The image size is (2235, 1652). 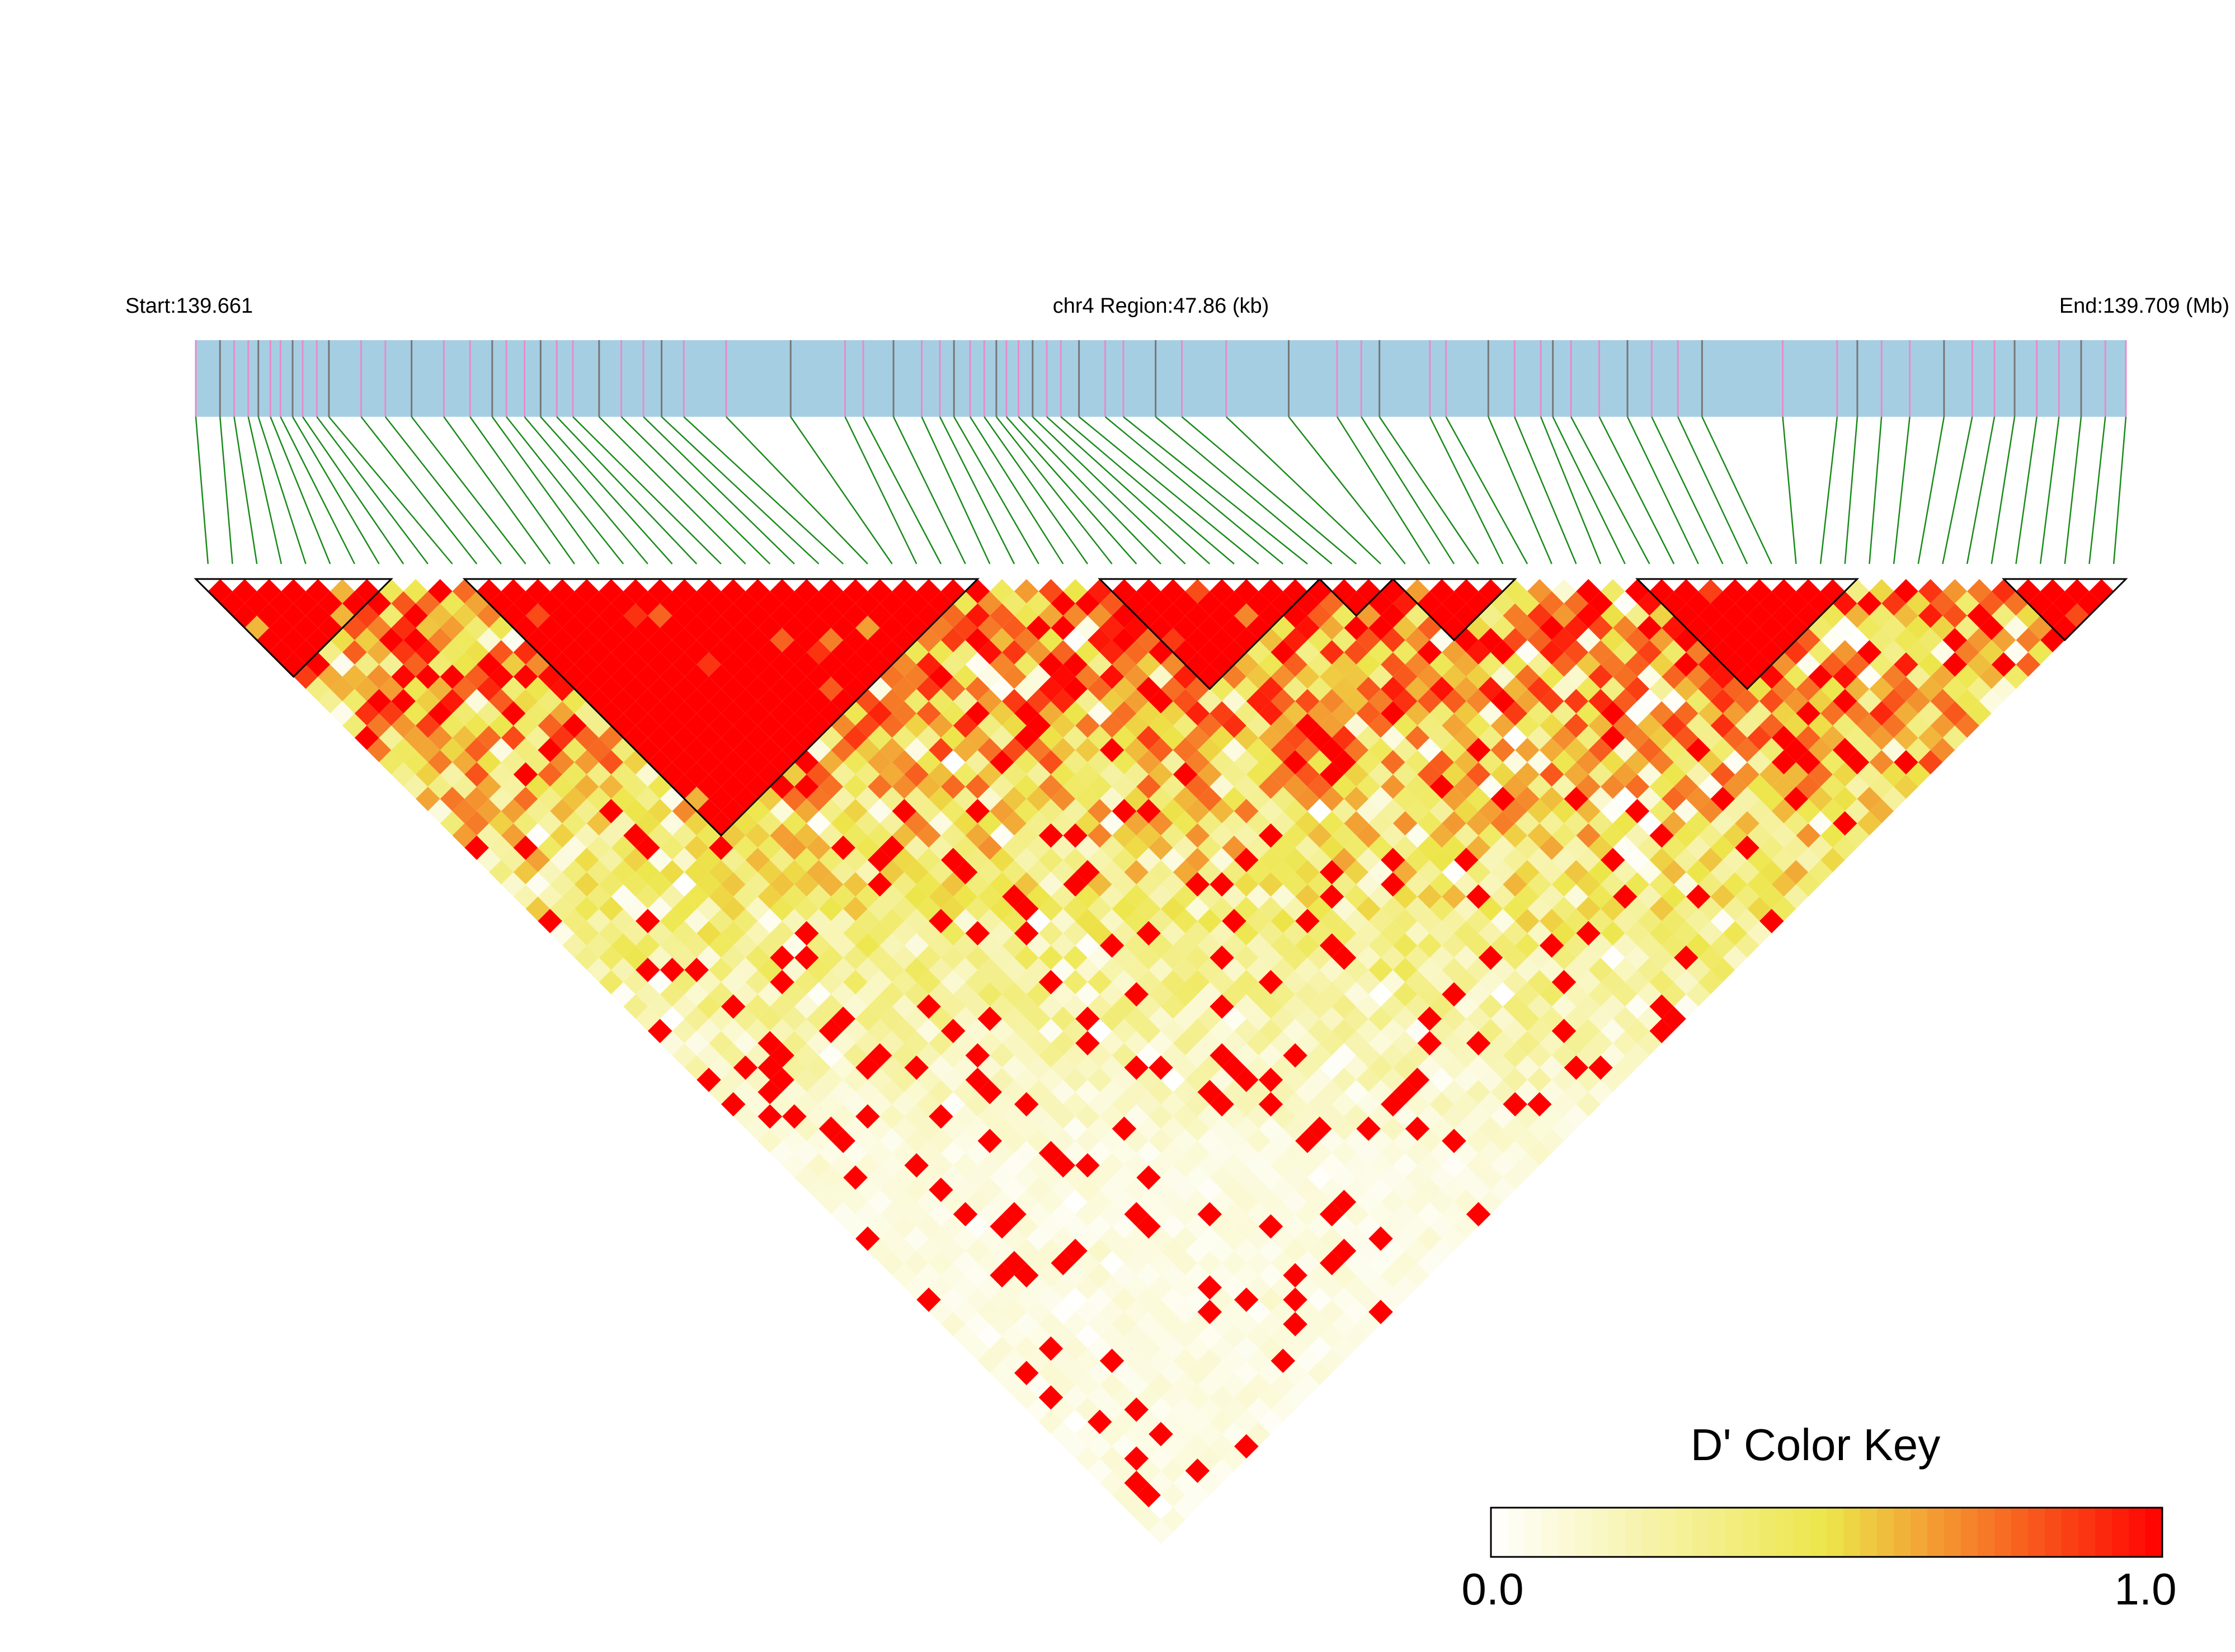 What do you see at coordinates (1161, 306) in the screenshot?
I see `region-center-label: chr4 Region:47.86 (kb)` at bounding box center [1161, 306].